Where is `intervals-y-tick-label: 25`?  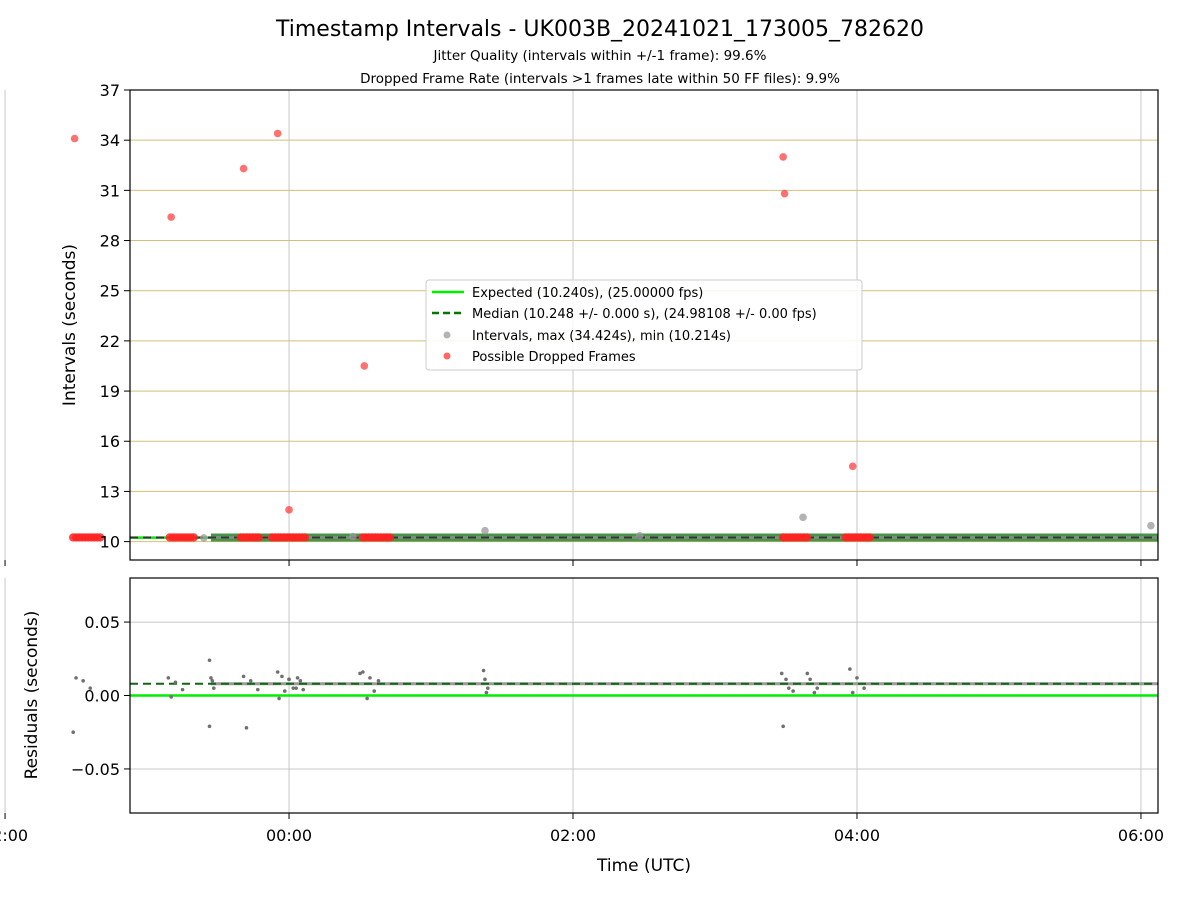 intervals-y-tick-label: 25 is located at coordinates (110, 291).